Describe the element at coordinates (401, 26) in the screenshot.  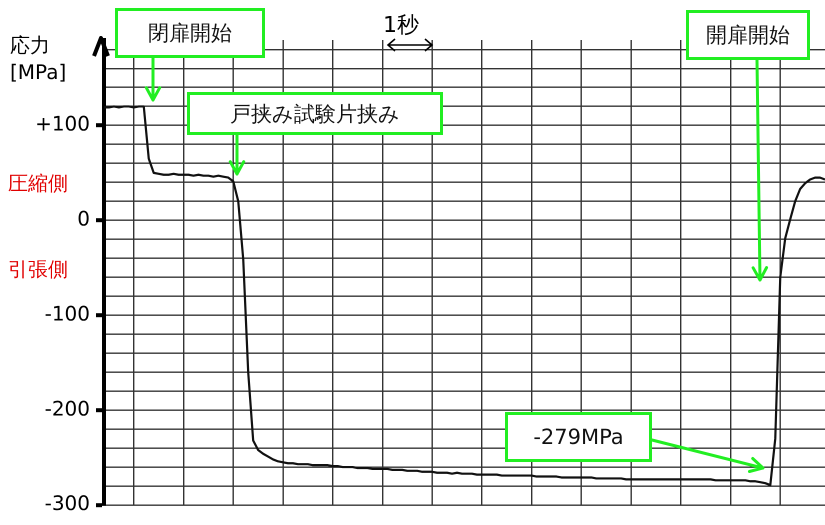
I see `text: 1秒` at that location.